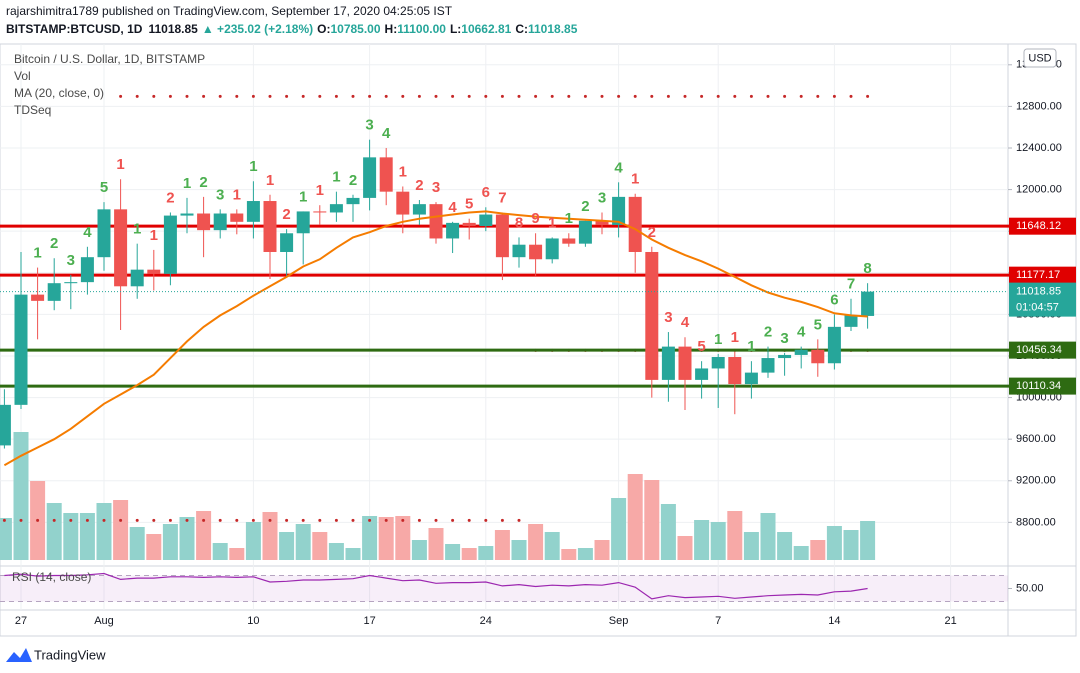 This screenshot has width=1080, height=673. What do you see at coordinates (1036, 481) in the screenshot?
I see `y-tick-label: 9200.00` at bounding box center [1036, 481].